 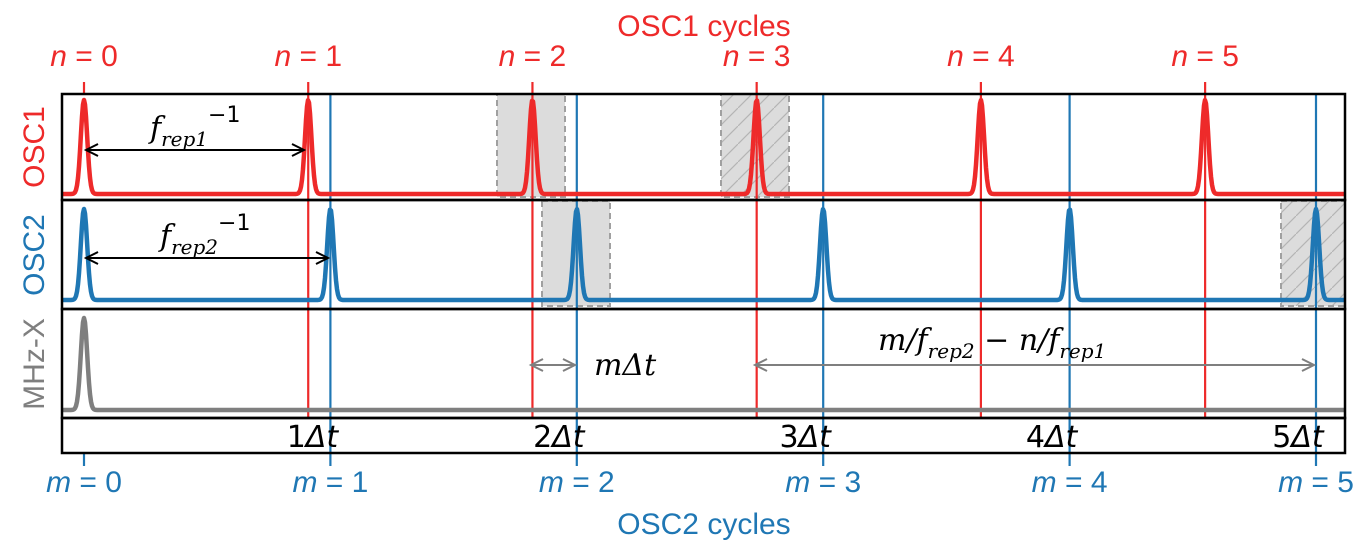 What do you see at coordinates (84, 482) in the screenshot?
I see `m-tick-label: m = 0` at bounding box center [84, 482].